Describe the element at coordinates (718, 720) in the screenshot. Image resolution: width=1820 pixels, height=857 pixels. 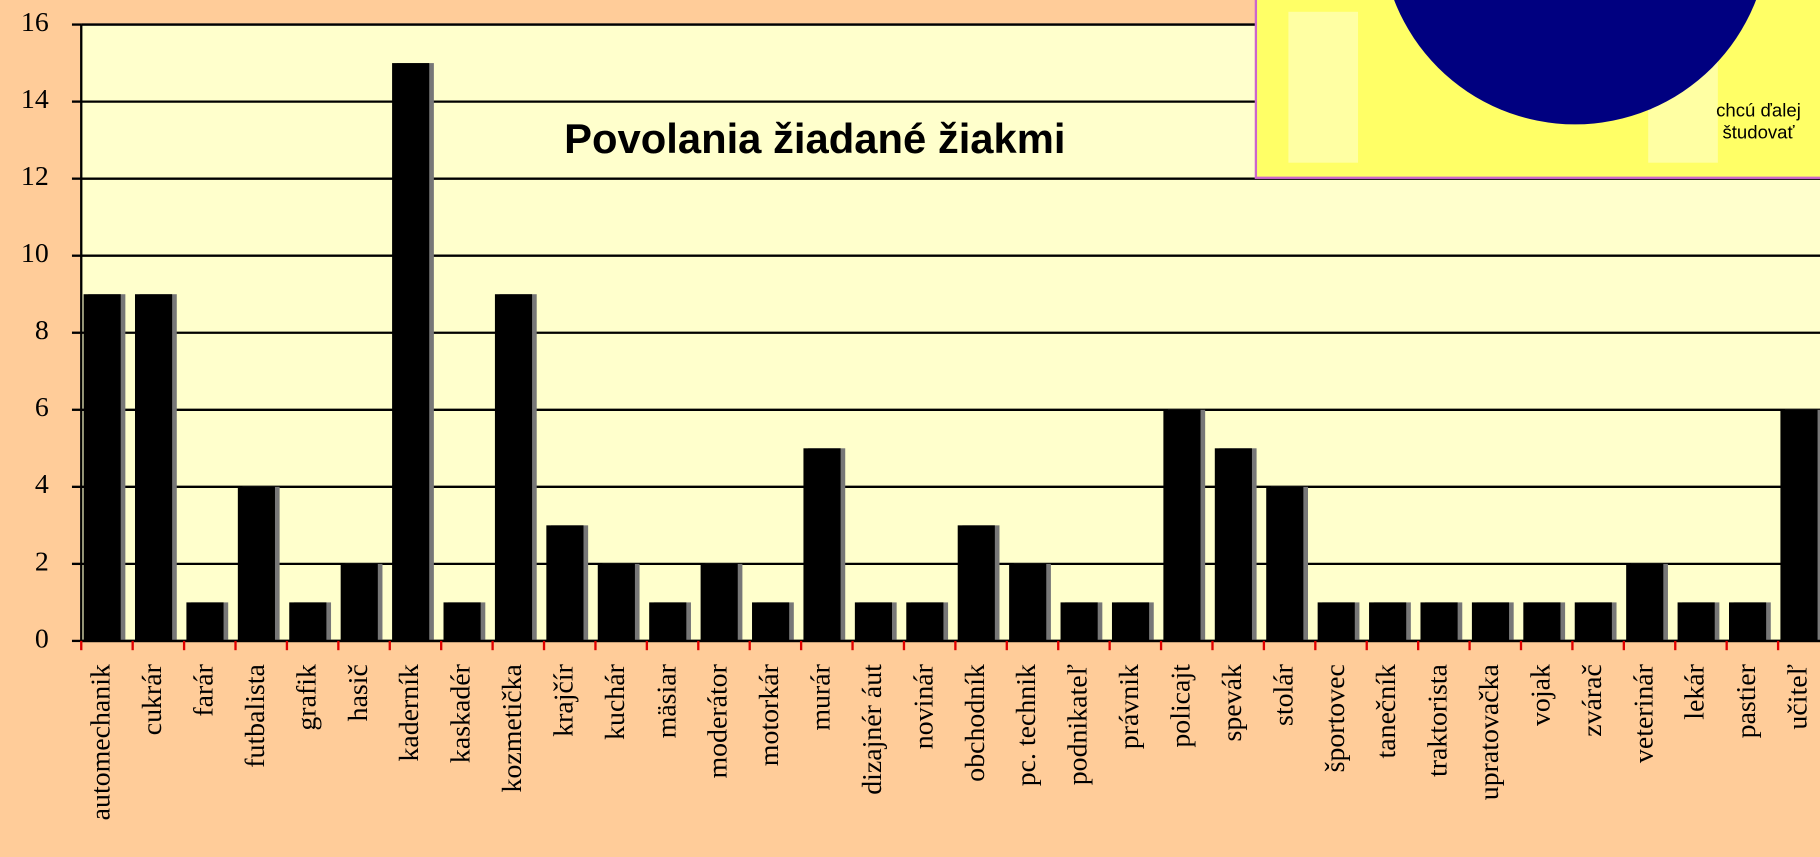
I see `x-tick-label: moderátor` at that location.